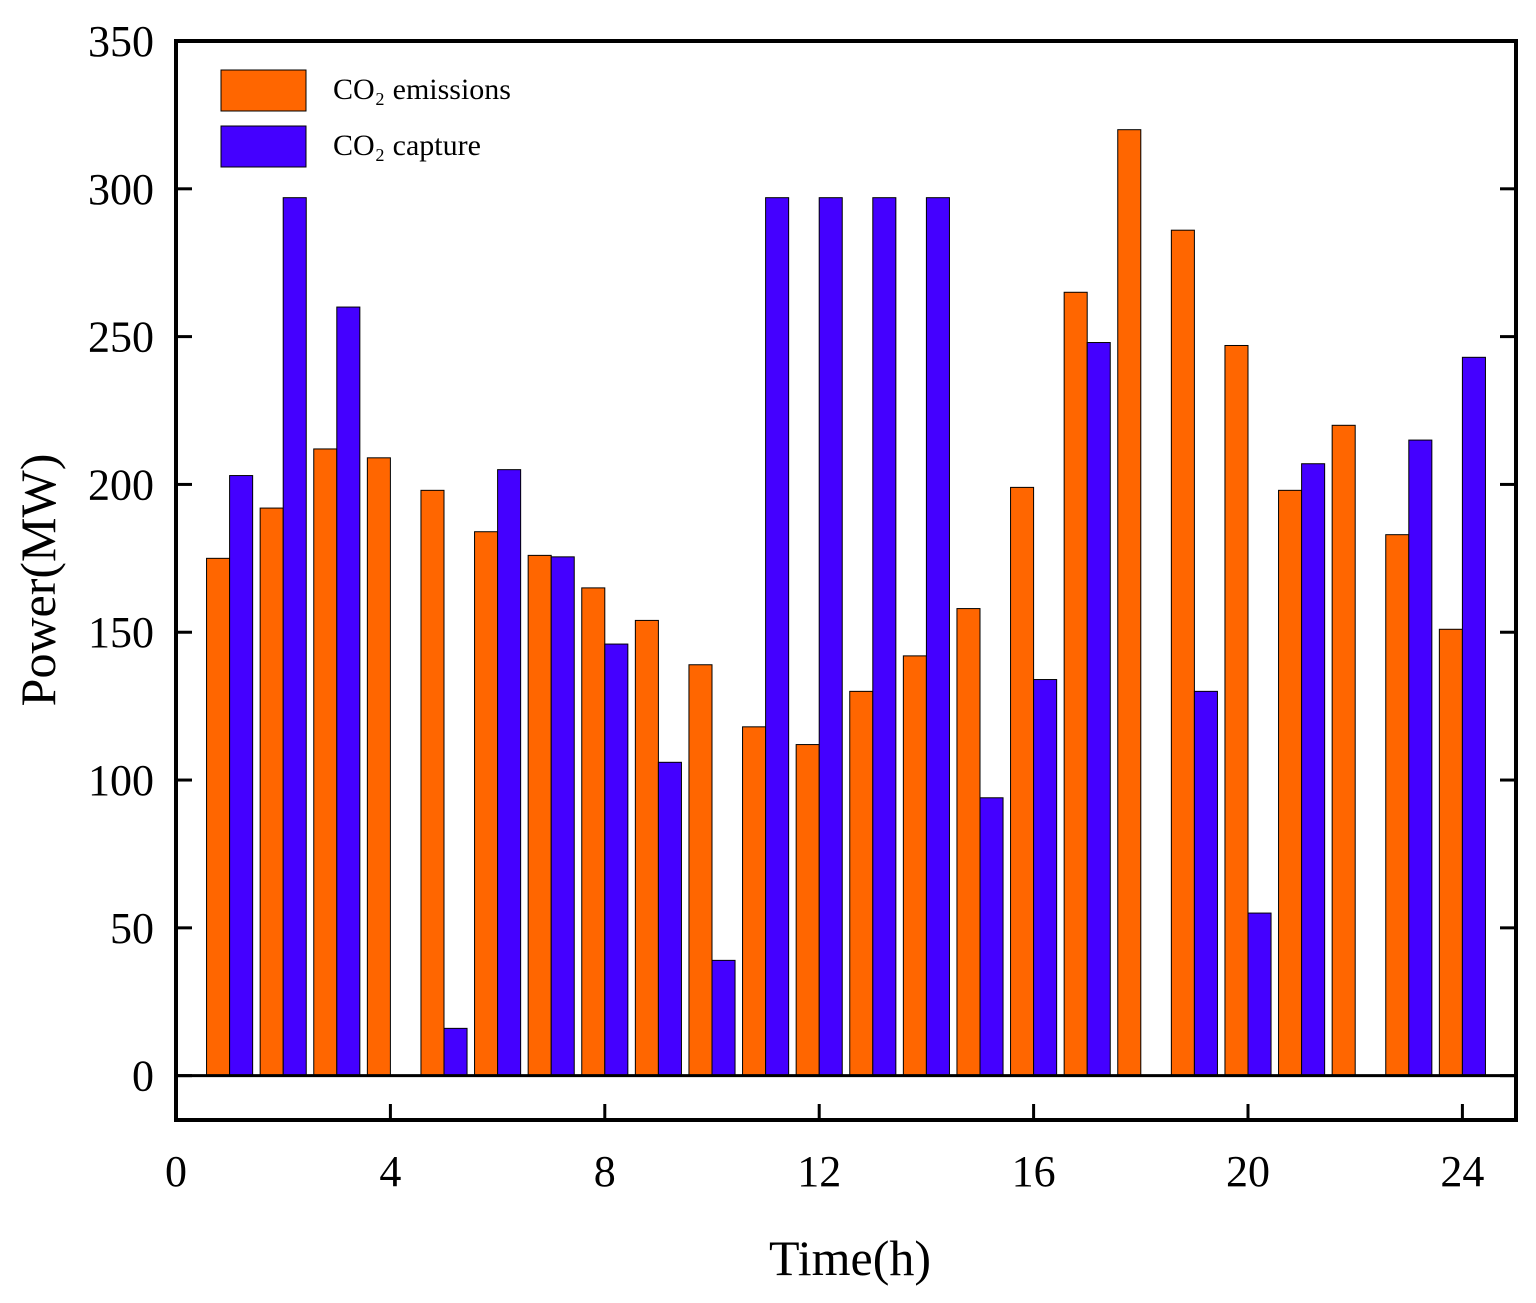  I want to click on y-tick-label: 100, so click(121, 780).